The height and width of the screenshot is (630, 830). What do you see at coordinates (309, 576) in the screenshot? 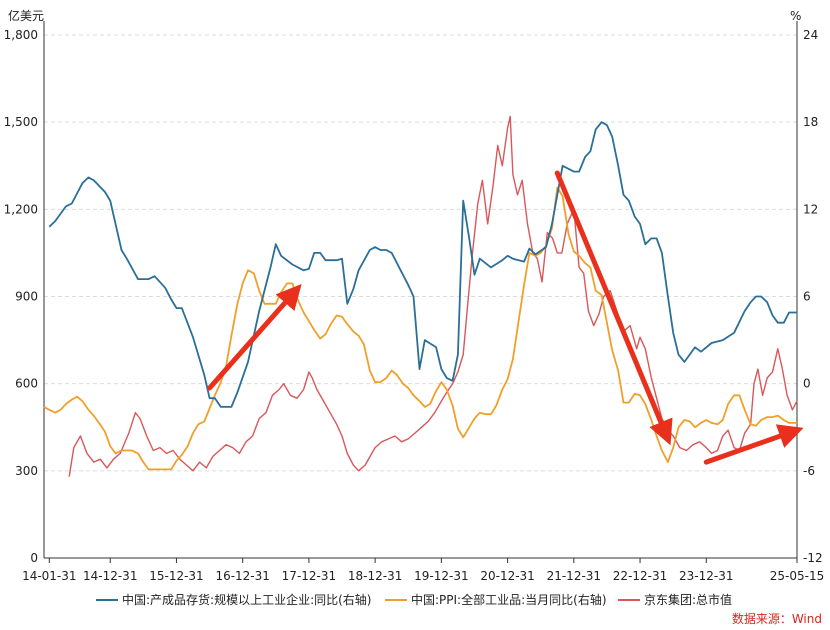
I see `x-axis-tick: 17-12-31` at bounding box center [309, 576].